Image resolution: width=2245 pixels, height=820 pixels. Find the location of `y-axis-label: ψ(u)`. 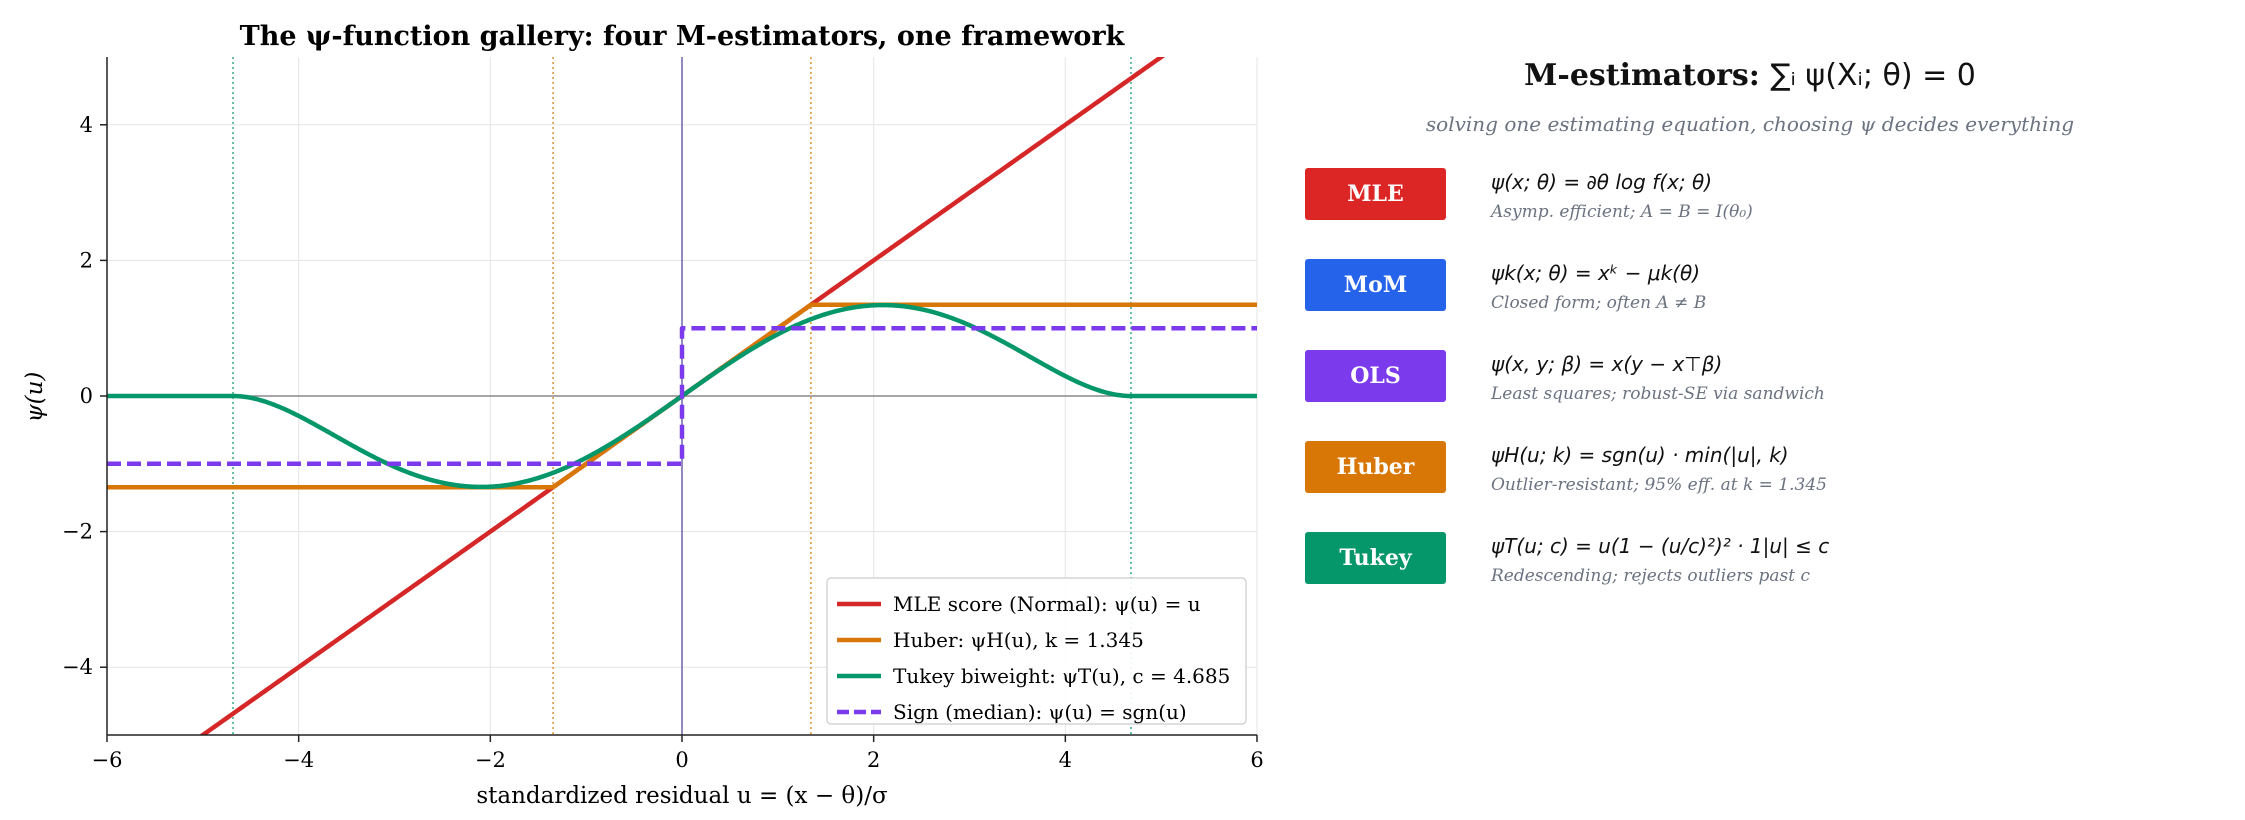

y-axis-label: ψ(u) is located at coordinates (35, 397).